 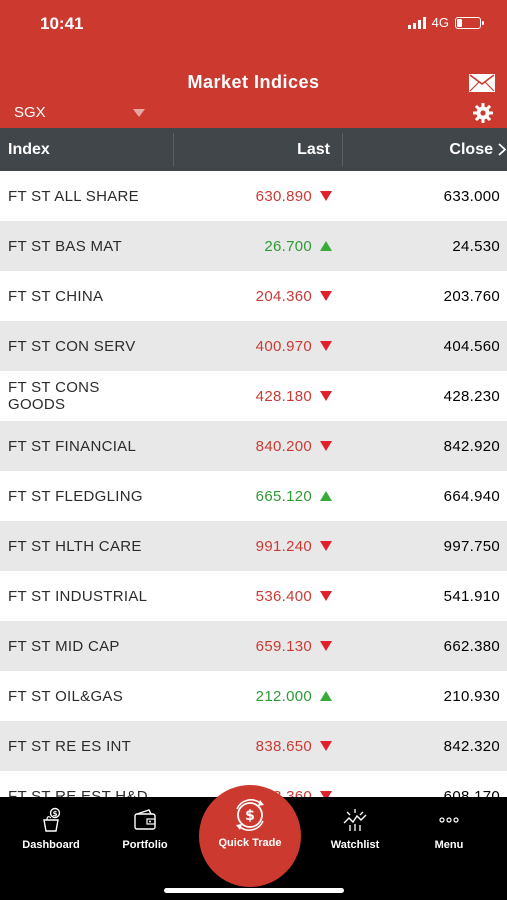 What do you see at coordinates (355, 845) in the screenshot?
I see `tab-watchlist-label: Watchlist` at bounding box center [355, 845].